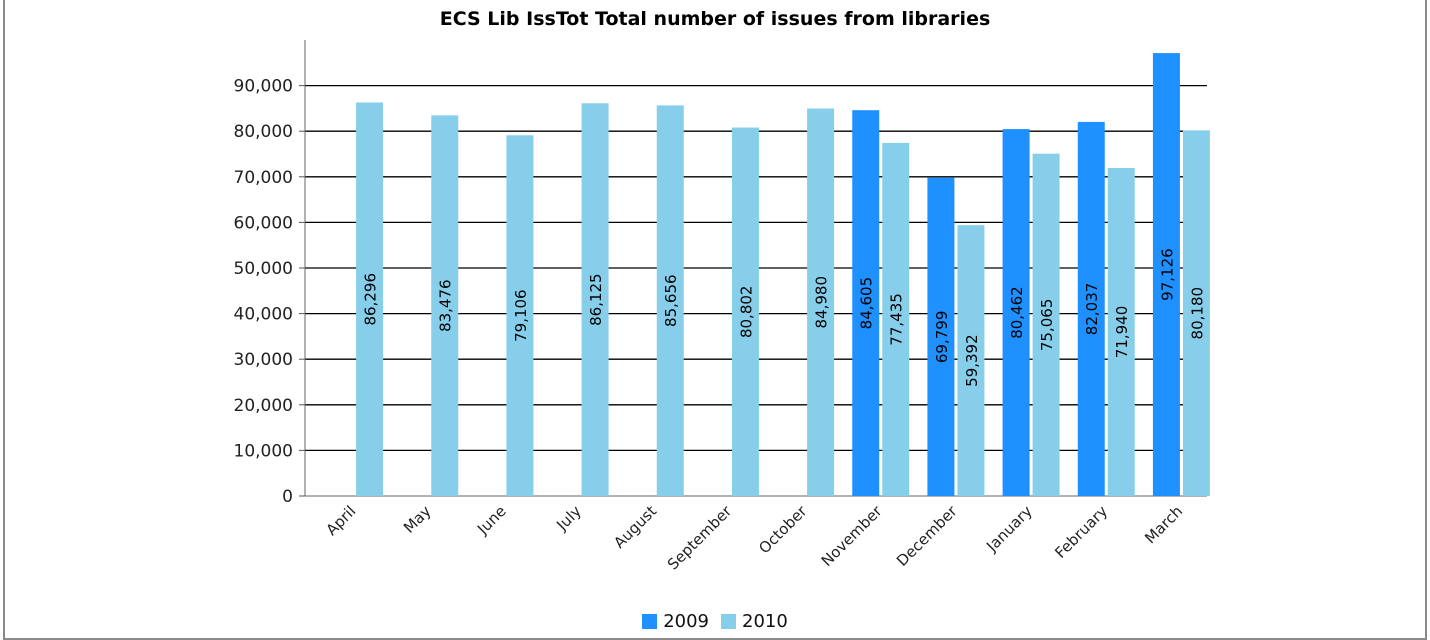 Image resolution: width=1430 pixels, height=640 pixels. What do you see at coordinates (491, 520) in the screenshot?
I see `x-tick-label: June` at bounding box center [491, 520].